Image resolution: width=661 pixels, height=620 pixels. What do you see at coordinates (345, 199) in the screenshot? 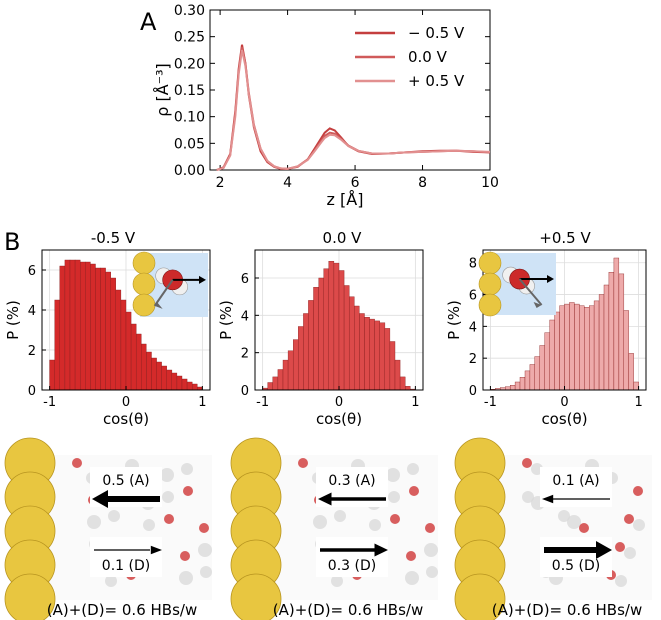
I see `panel-a-x-label: z [Å]` at bounding box center [345, 199].